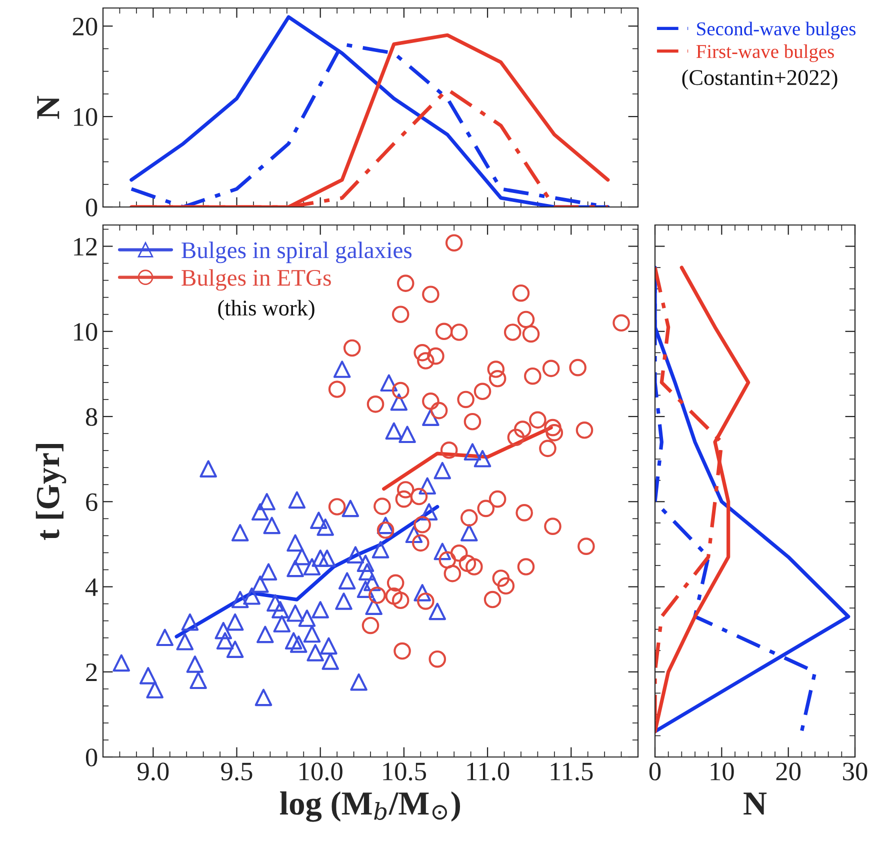  Describe the element at coordinates (92, 417) in the screenshot. I see `y-tick-label: 8` at that location.